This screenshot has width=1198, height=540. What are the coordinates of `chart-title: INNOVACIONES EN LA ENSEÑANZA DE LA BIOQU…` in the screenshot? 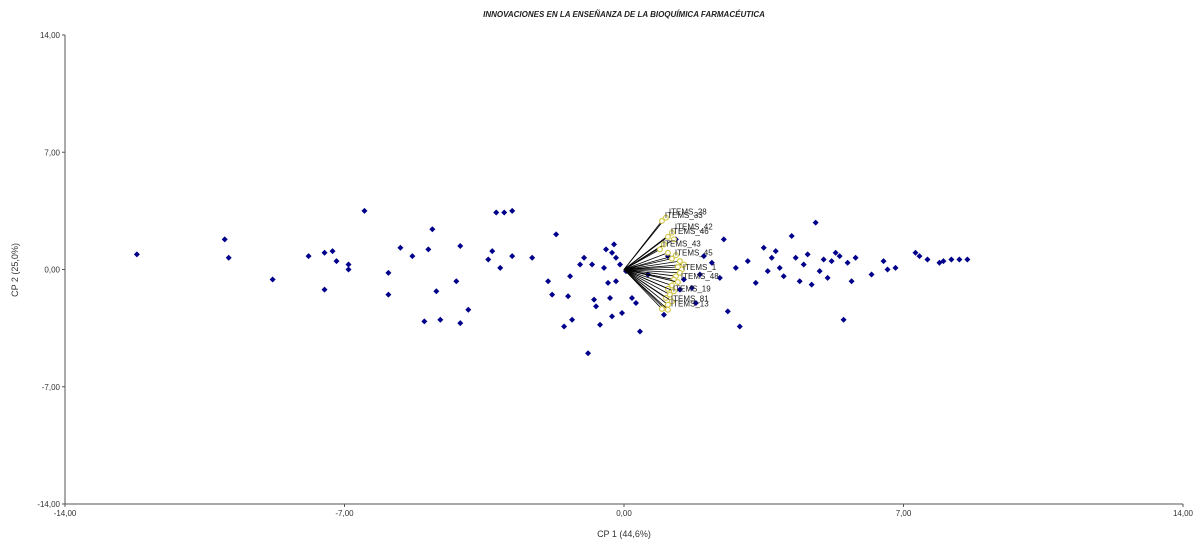 It's located at (624, 14).